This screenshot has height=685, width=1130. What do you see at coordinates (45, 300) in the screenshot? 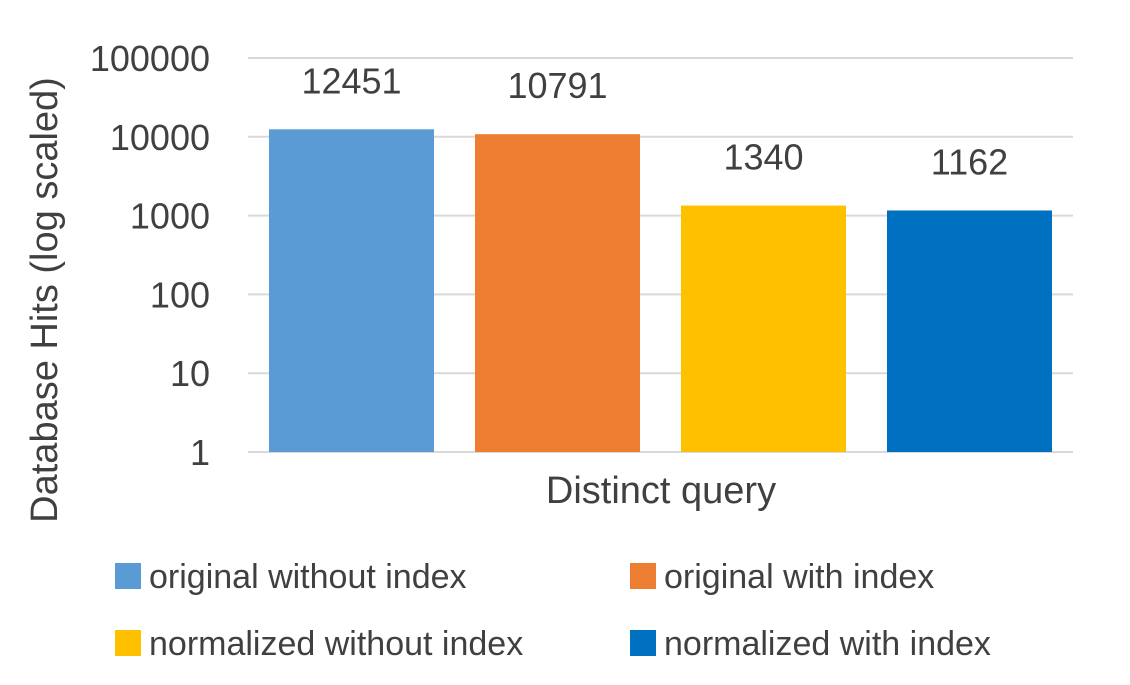
I see `y-axis-label: Database Hits (log scaled)` at bounding box center [45, 300].